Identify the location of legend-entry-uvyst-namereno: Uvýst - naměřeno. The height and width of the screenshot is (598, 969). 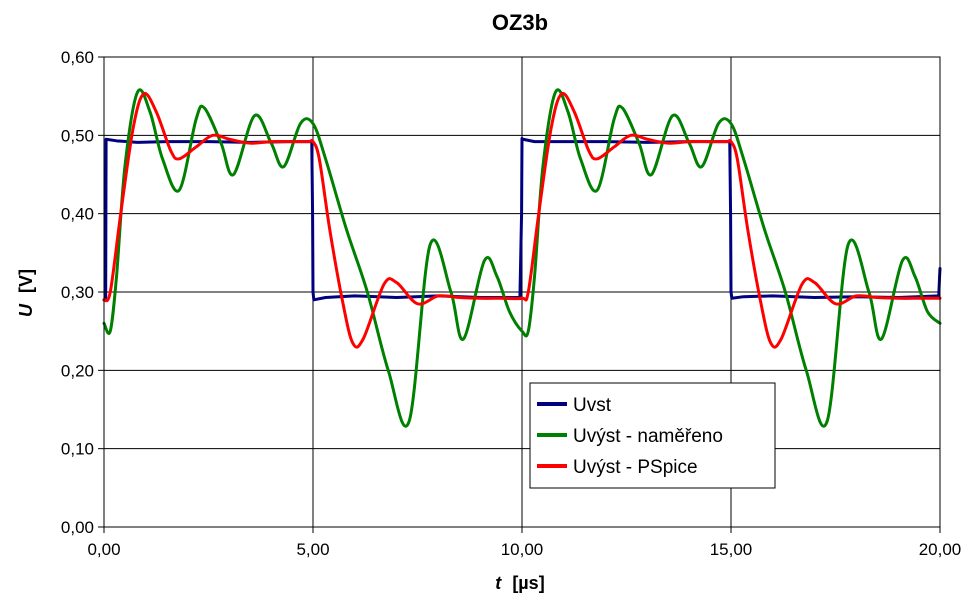
(648, 436).